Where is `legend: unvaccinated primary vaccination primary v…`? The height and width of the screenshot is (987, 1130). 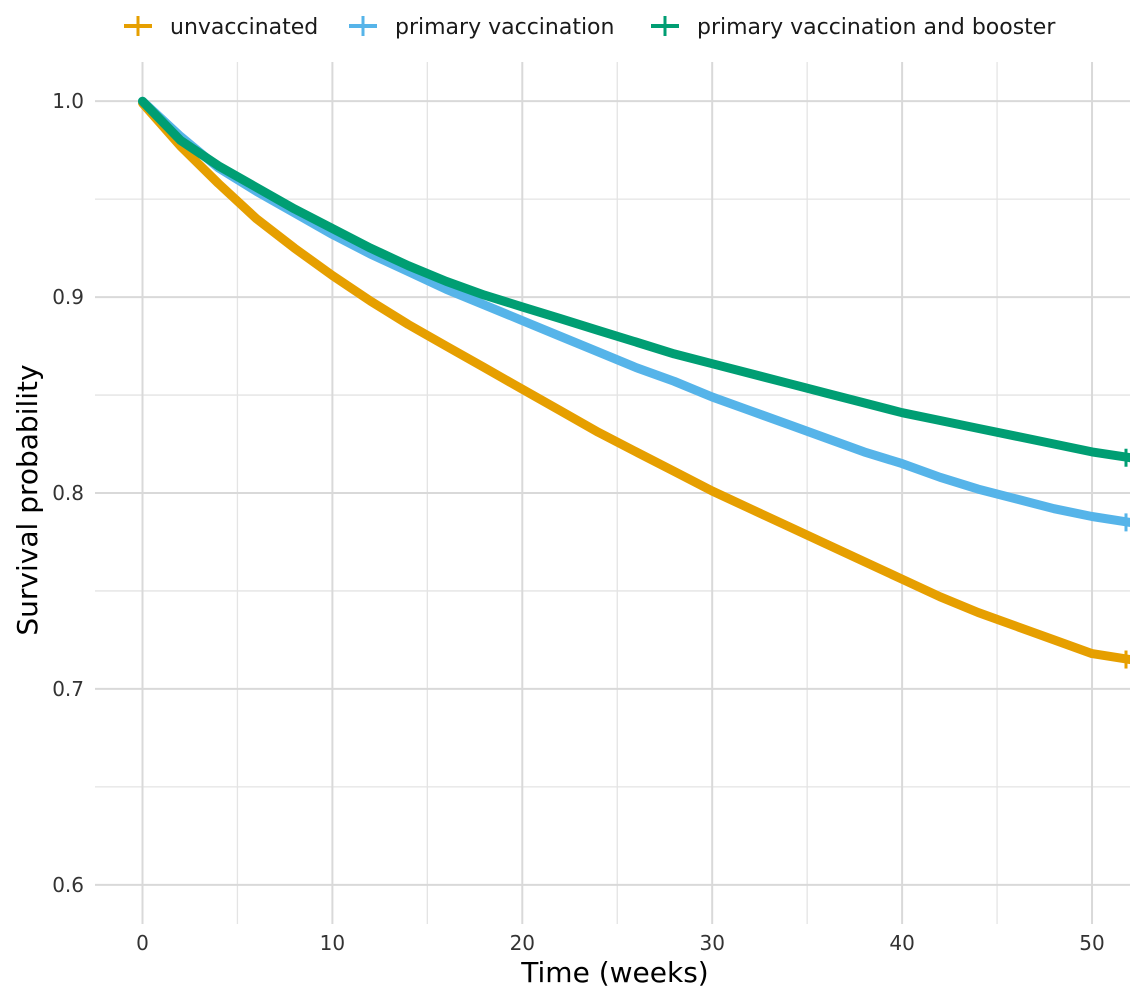 legend: unvaccinated primary vaccination primary v… is located at coordinates (590, 27).